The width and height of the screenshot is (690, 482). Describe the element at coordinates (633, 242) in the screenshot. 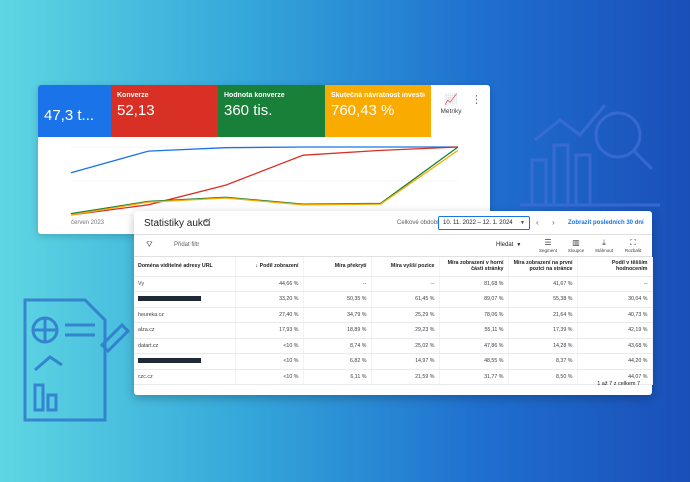

I see `expand-icon: ⛶` at that location.